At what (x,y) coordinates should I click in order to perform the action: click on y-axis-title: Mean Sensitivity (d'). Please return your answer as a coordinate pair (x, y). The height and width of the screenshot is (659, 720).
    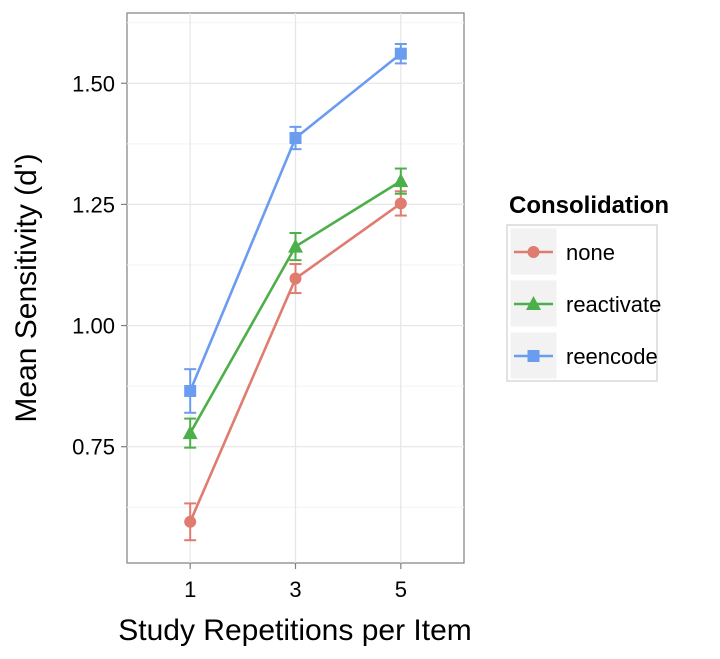
    Looking at the image, I should click on (26, 287).